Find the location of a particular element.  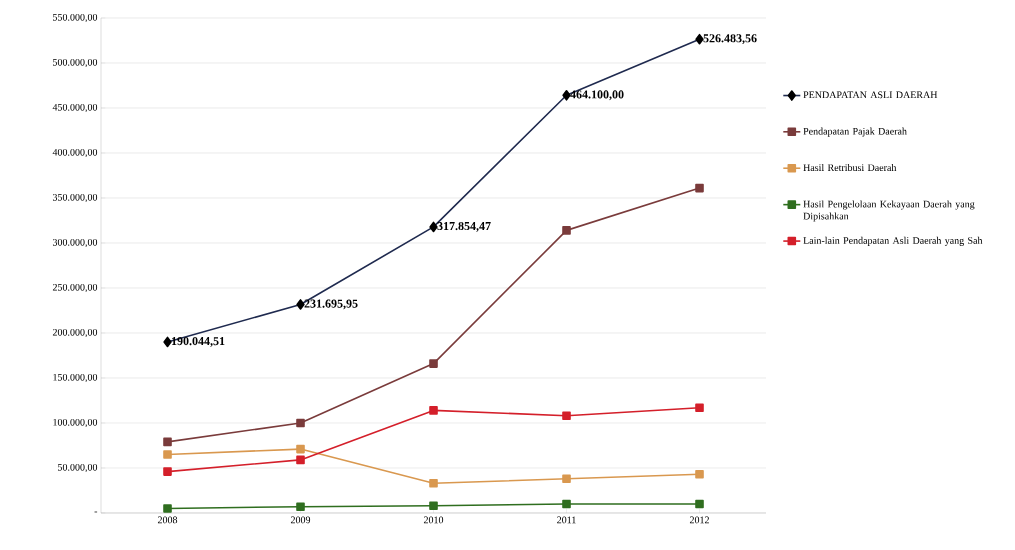

x-tick-label: 2011 is located at coordinates (566, 520).